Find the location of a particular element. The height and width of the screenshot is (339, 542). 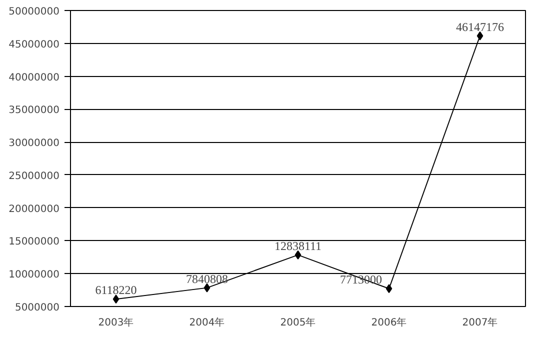

y-tick-label: 35000000 is located at coordinates (34, 110).